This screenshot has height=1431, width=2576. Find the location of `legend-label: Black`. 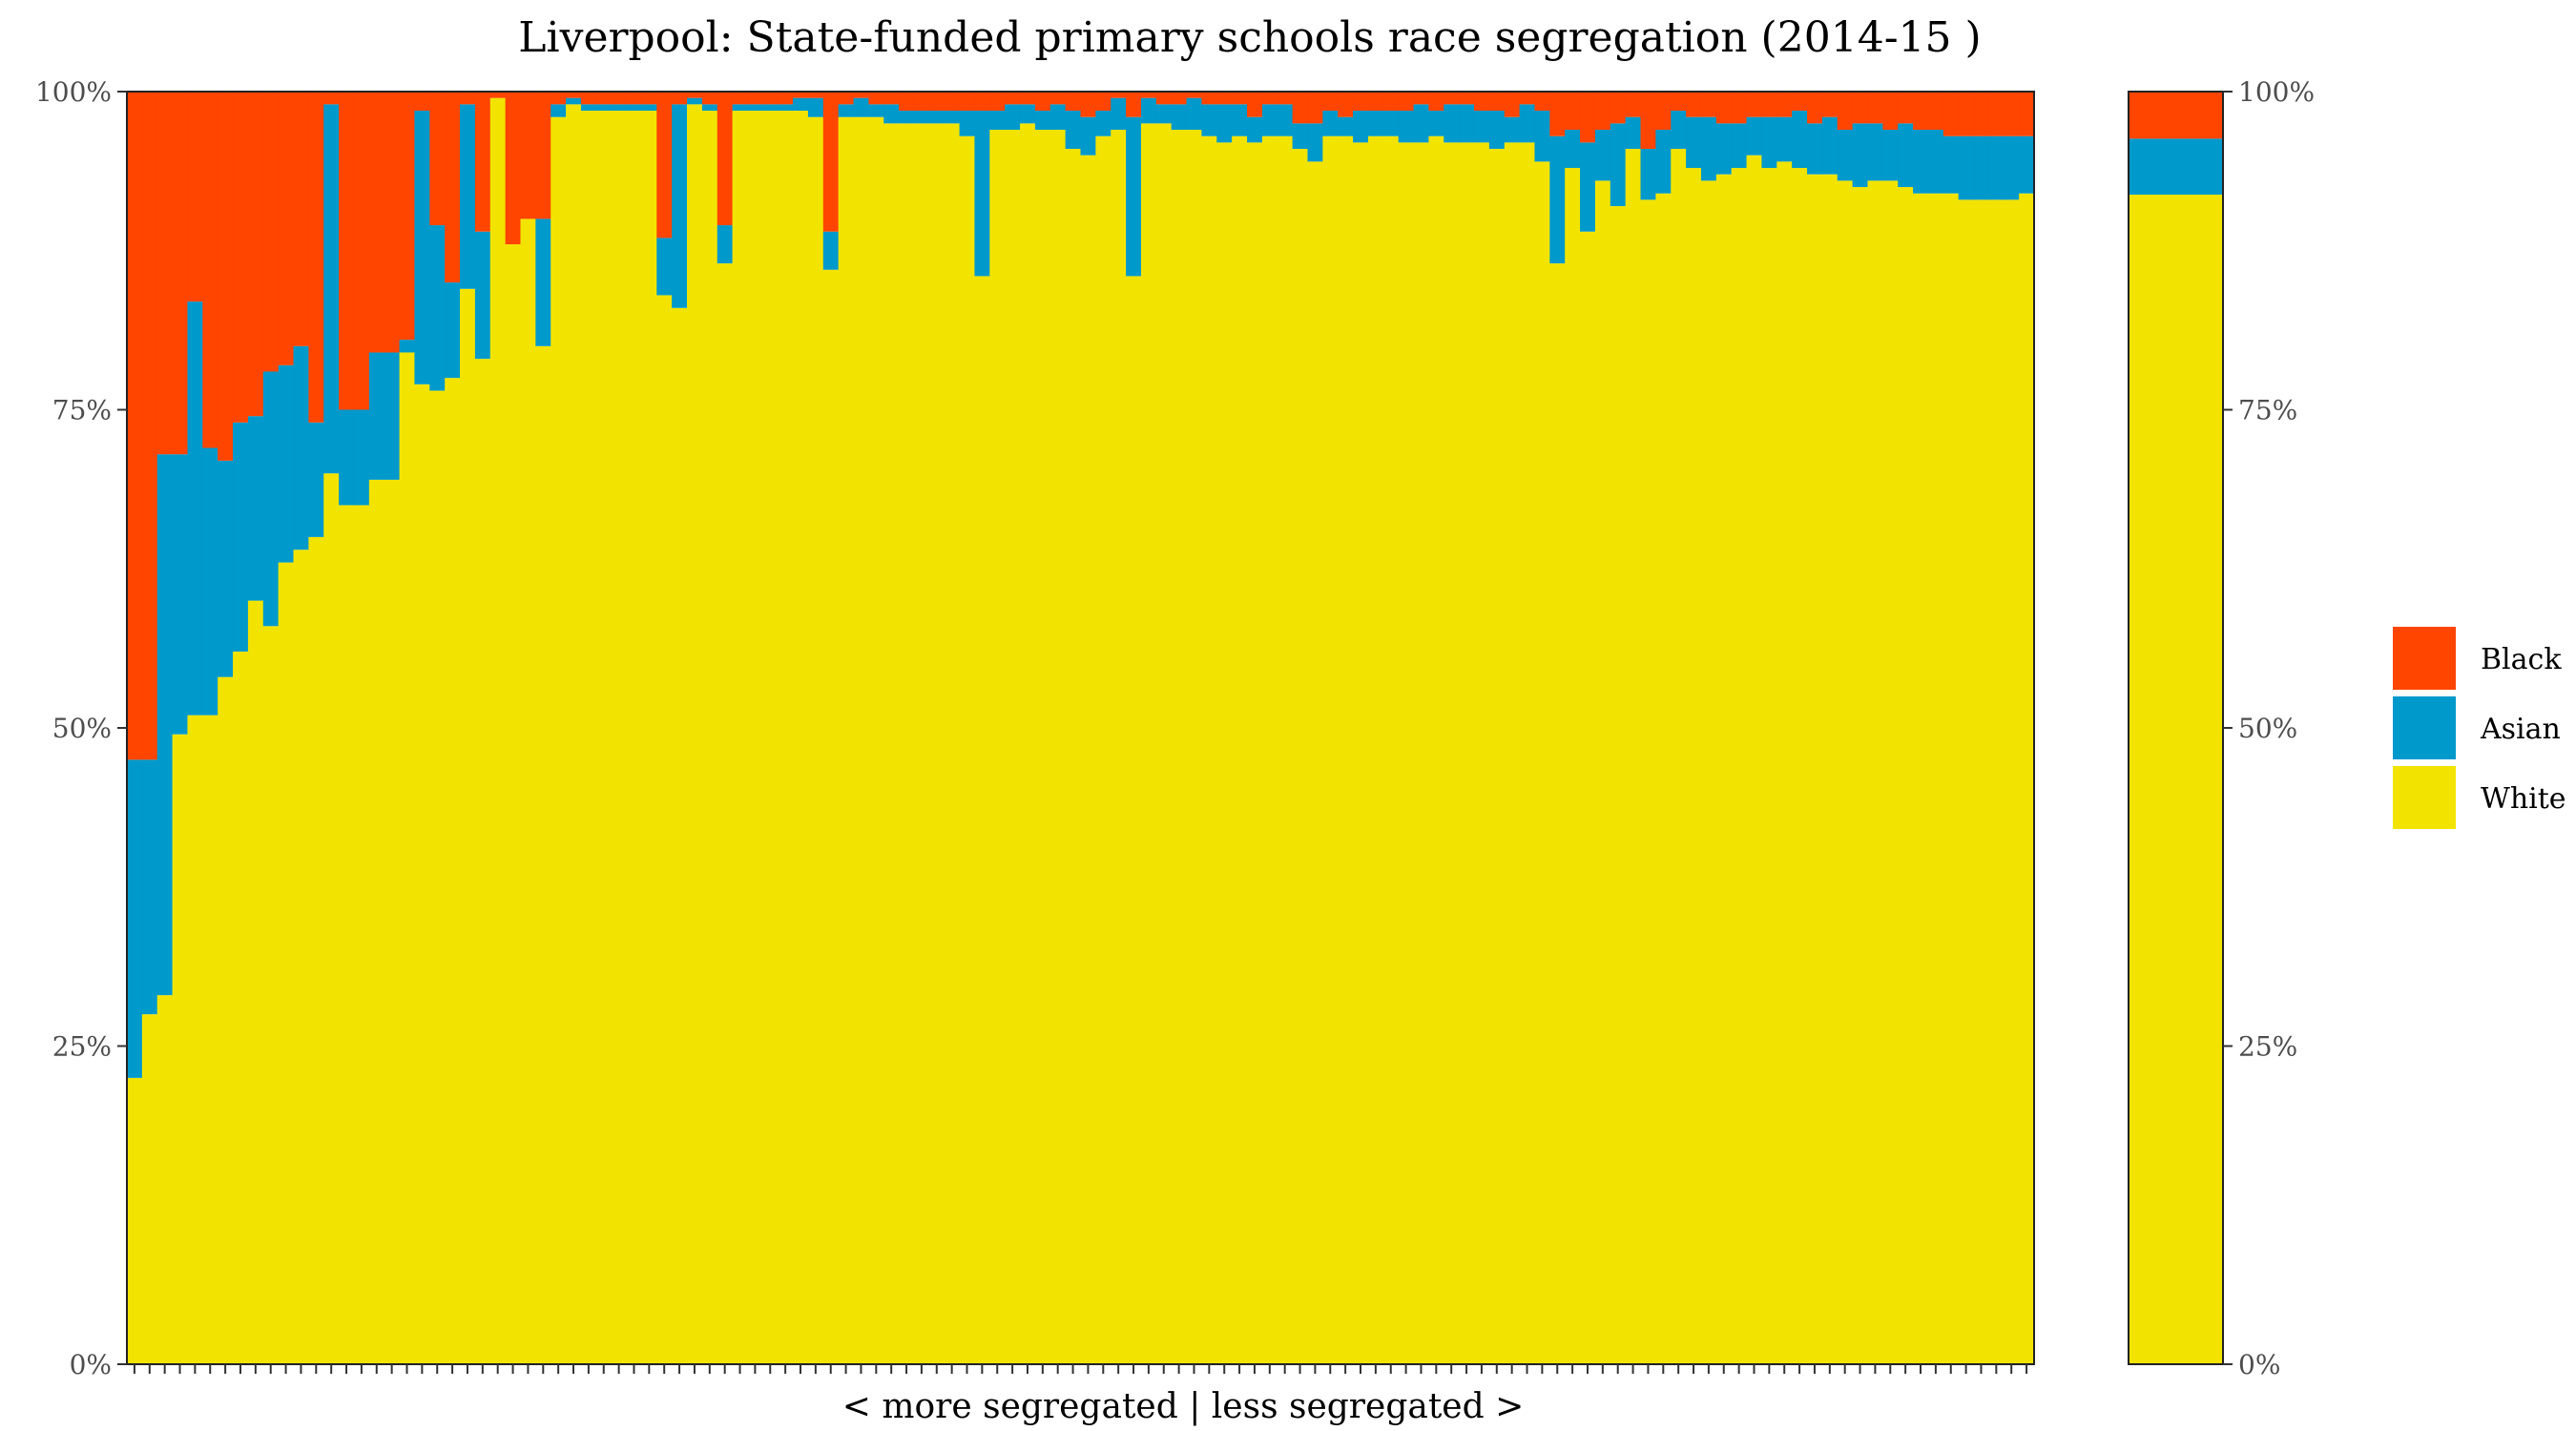

legend-label: Black is located at coordinates (2521, 659).